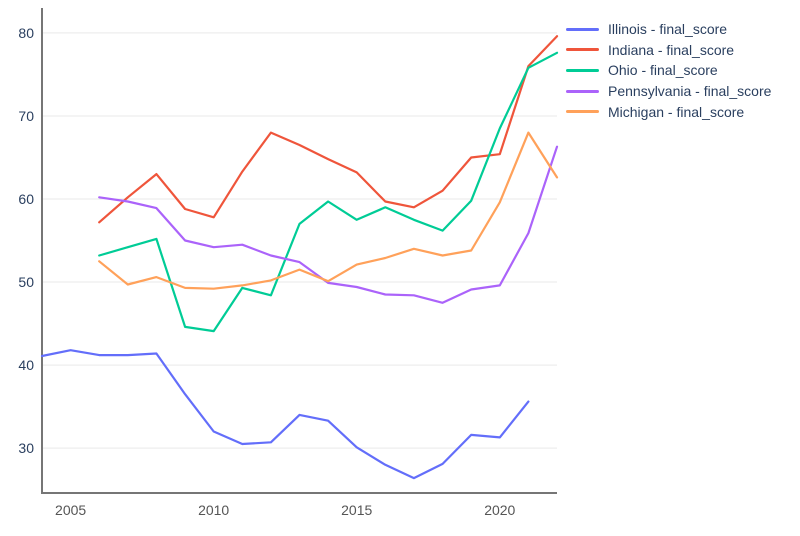 The image size is (800, 536). What do you see at coordinates (671, 49) in the screenshot?
I see `legend-label: Indiana - final_score` at bounding box center [671, 49].